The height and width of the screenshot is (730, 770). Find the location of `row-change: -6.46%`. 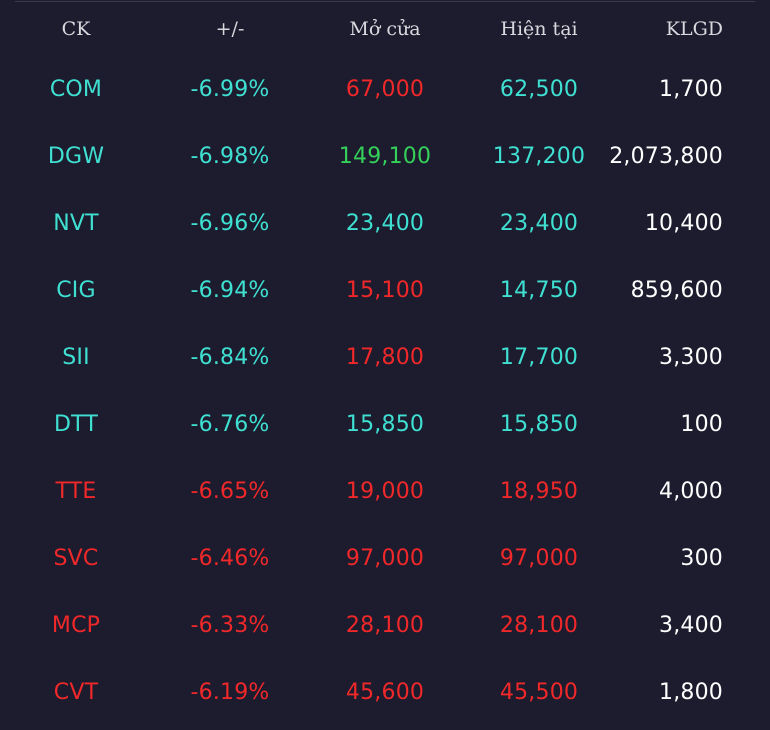

row-change: -6.46% is located at coordinates (230, 558).